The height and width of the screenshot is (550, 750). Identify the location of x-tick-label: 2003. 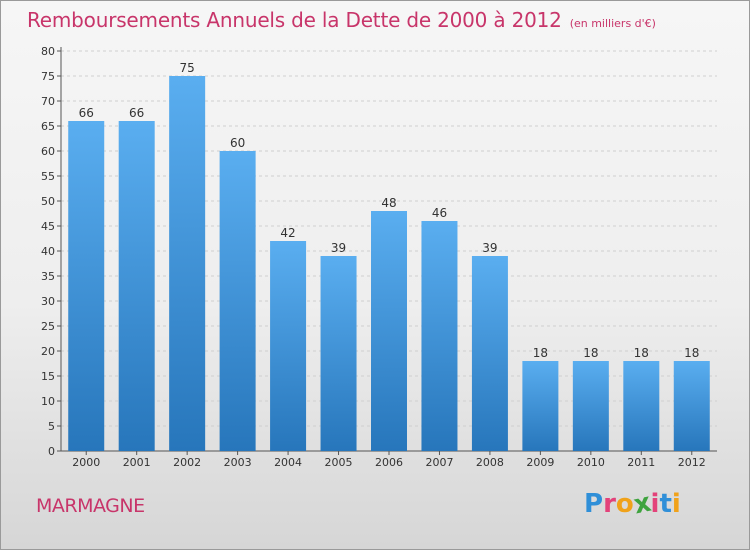
(238, 462).